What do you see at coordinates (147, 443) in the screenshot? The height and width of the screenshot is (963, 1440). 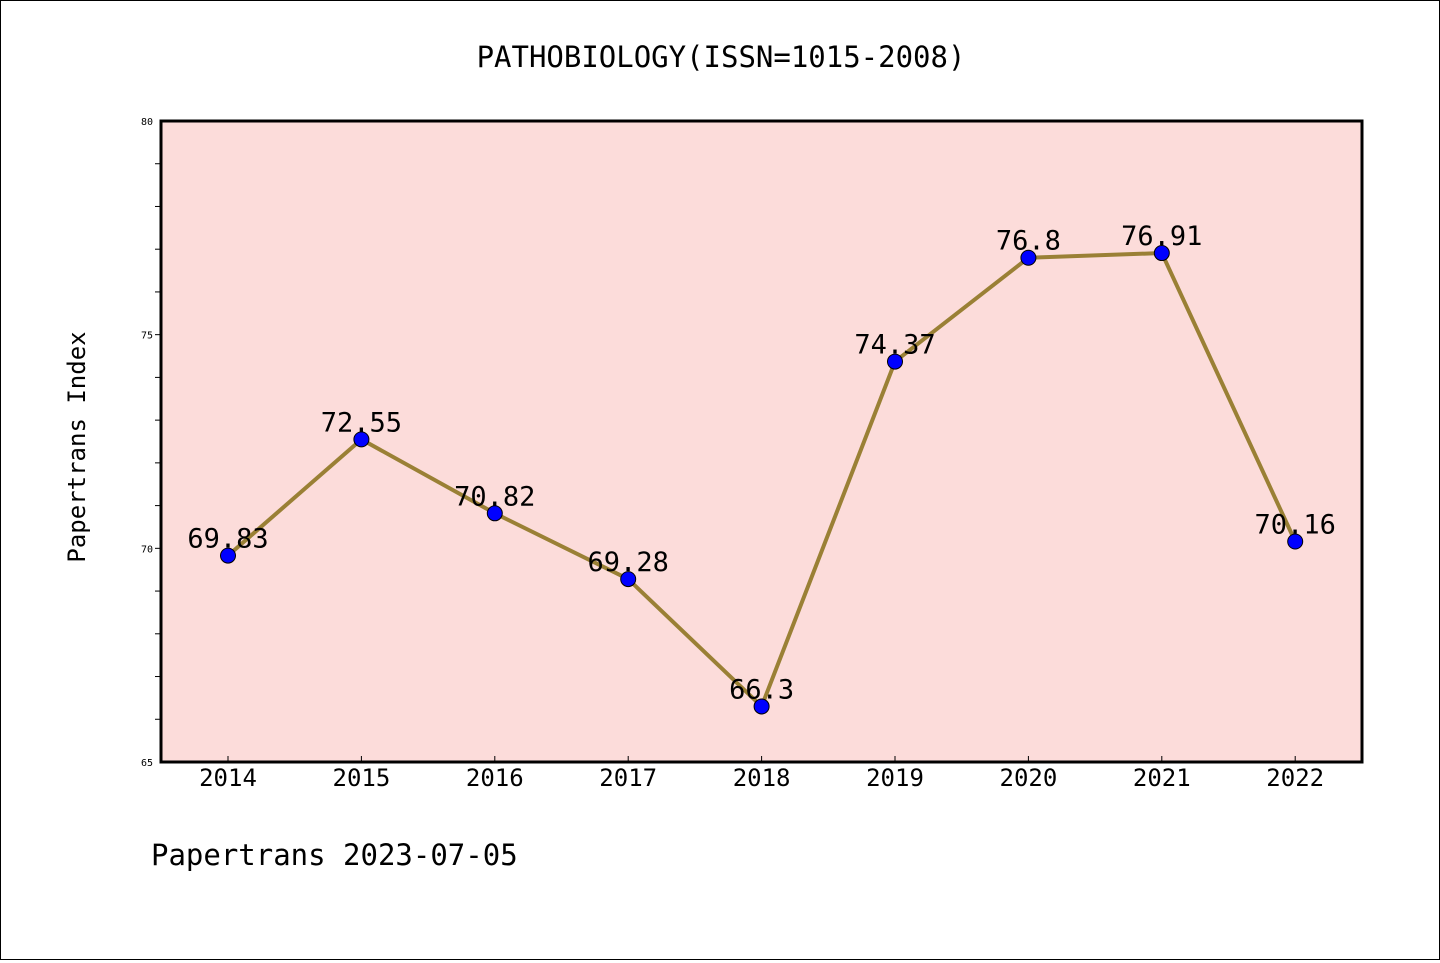 I see `y-tick-labels: 65 70 75 80` at bounding box center [147, 443].